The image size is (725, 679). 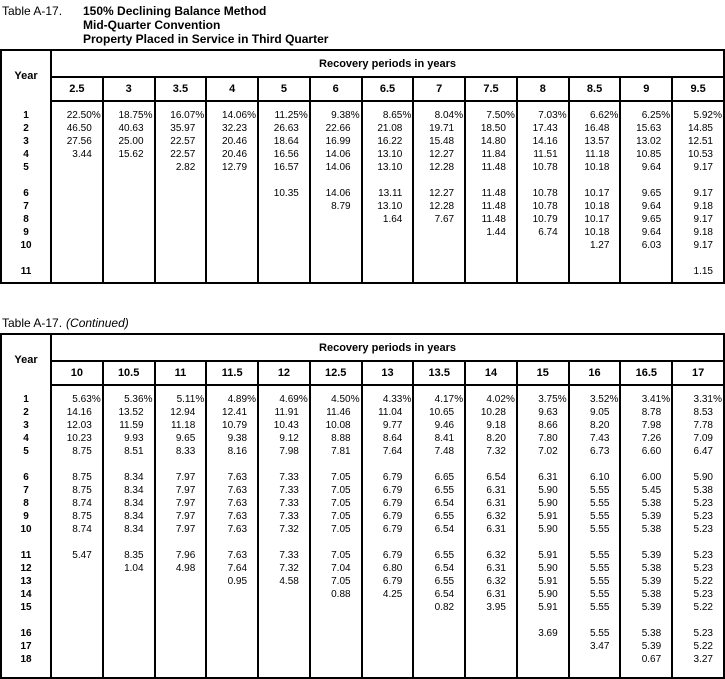 What do you see at coordinates (128, 89) in the screenshot?
I see `column-header-3: 3` at bounding box center [128, 89].